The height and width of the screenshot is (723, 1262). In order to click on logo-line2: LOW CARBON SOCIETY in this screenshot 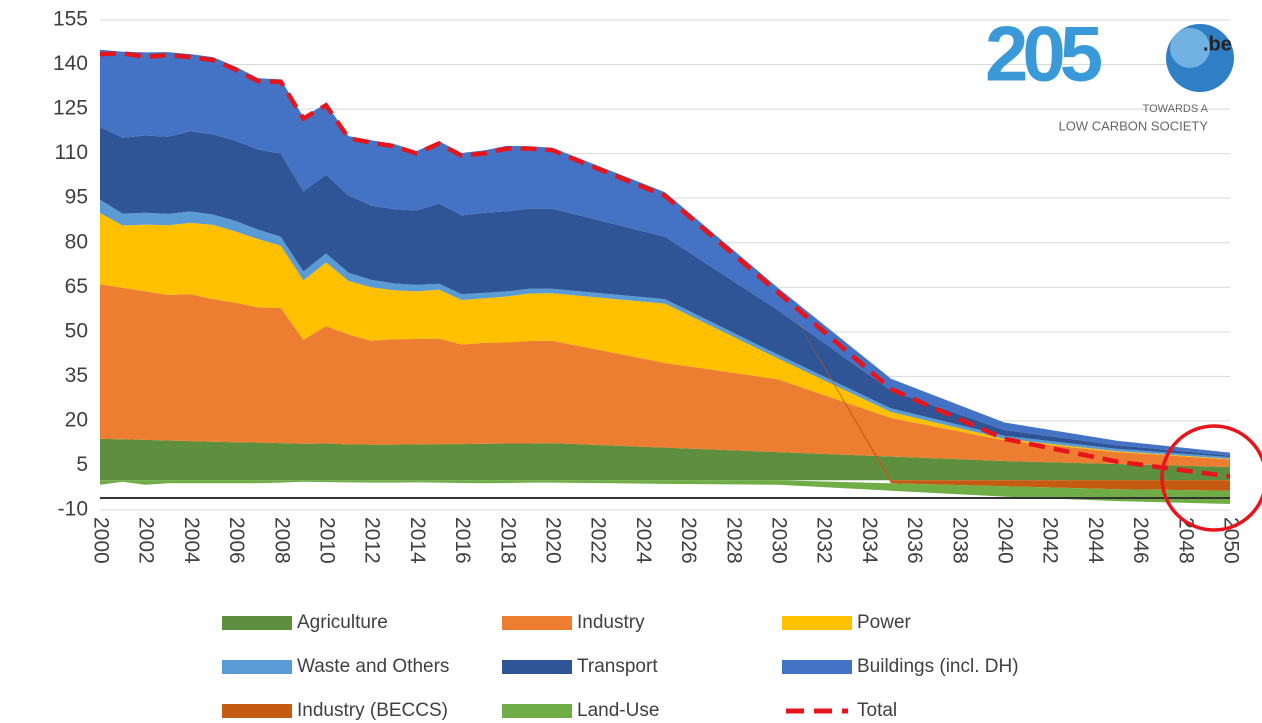, I will do `click(1133, 125)`.